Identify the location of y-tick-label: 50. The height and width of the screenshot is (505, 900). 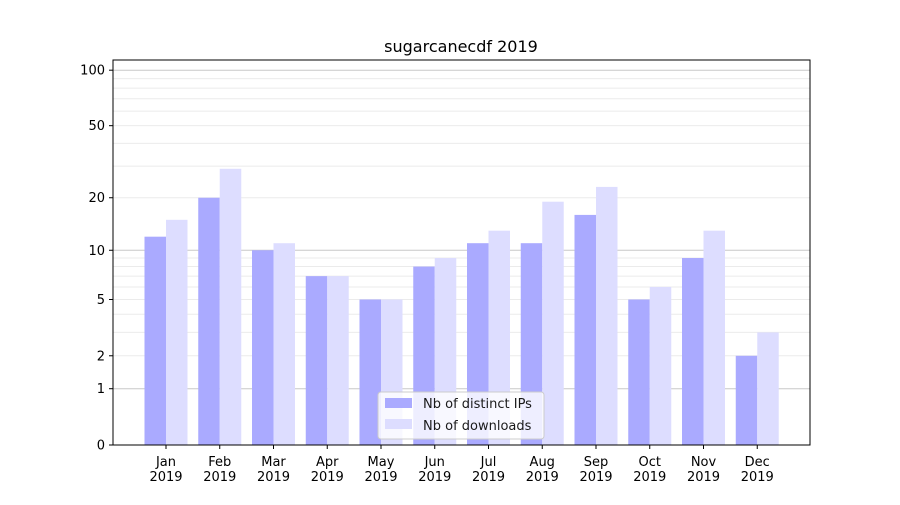
(96, 126).